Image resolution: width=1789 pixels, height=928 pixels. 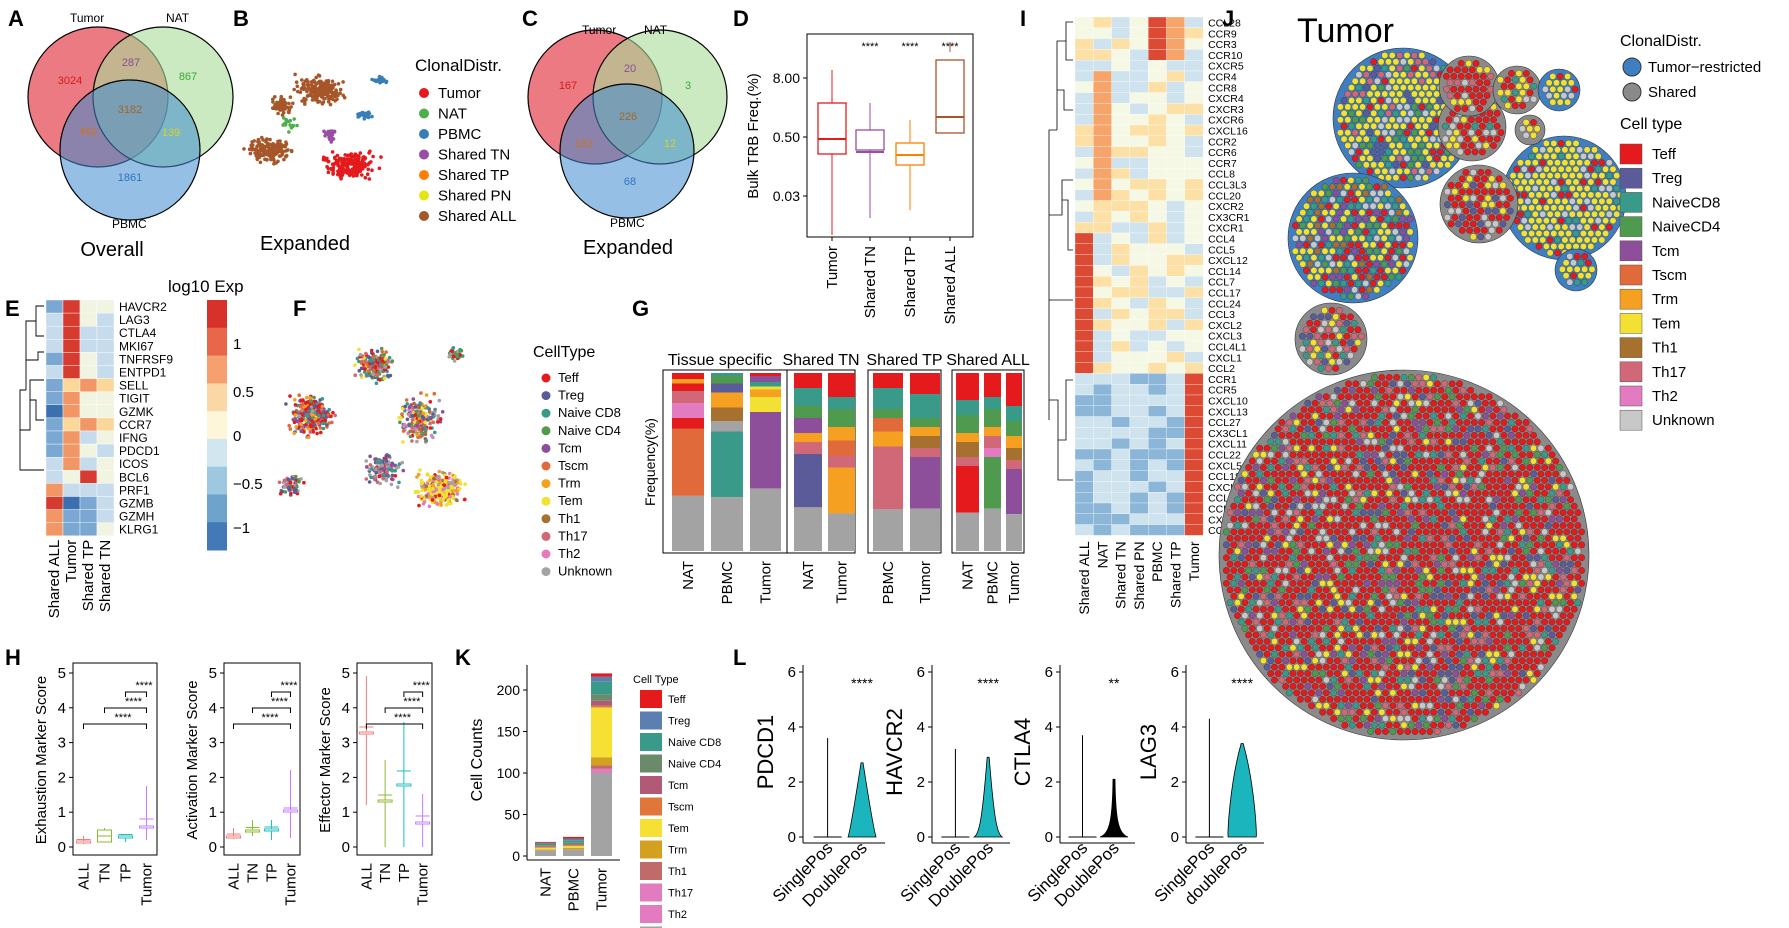 What do you see at coordinates (424, 175) in the screenshot?
I see `legend-swatch` at bounding box center [424, 175].